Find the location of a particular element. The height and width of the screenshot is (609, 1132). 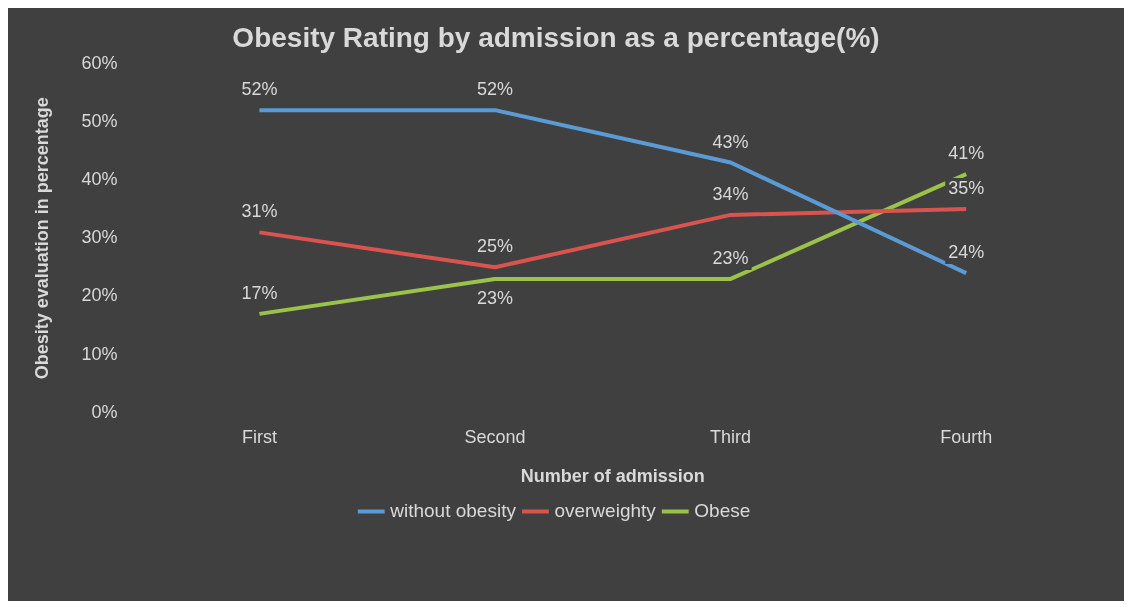

data-label: 34% is located at coordinates (730, 193).